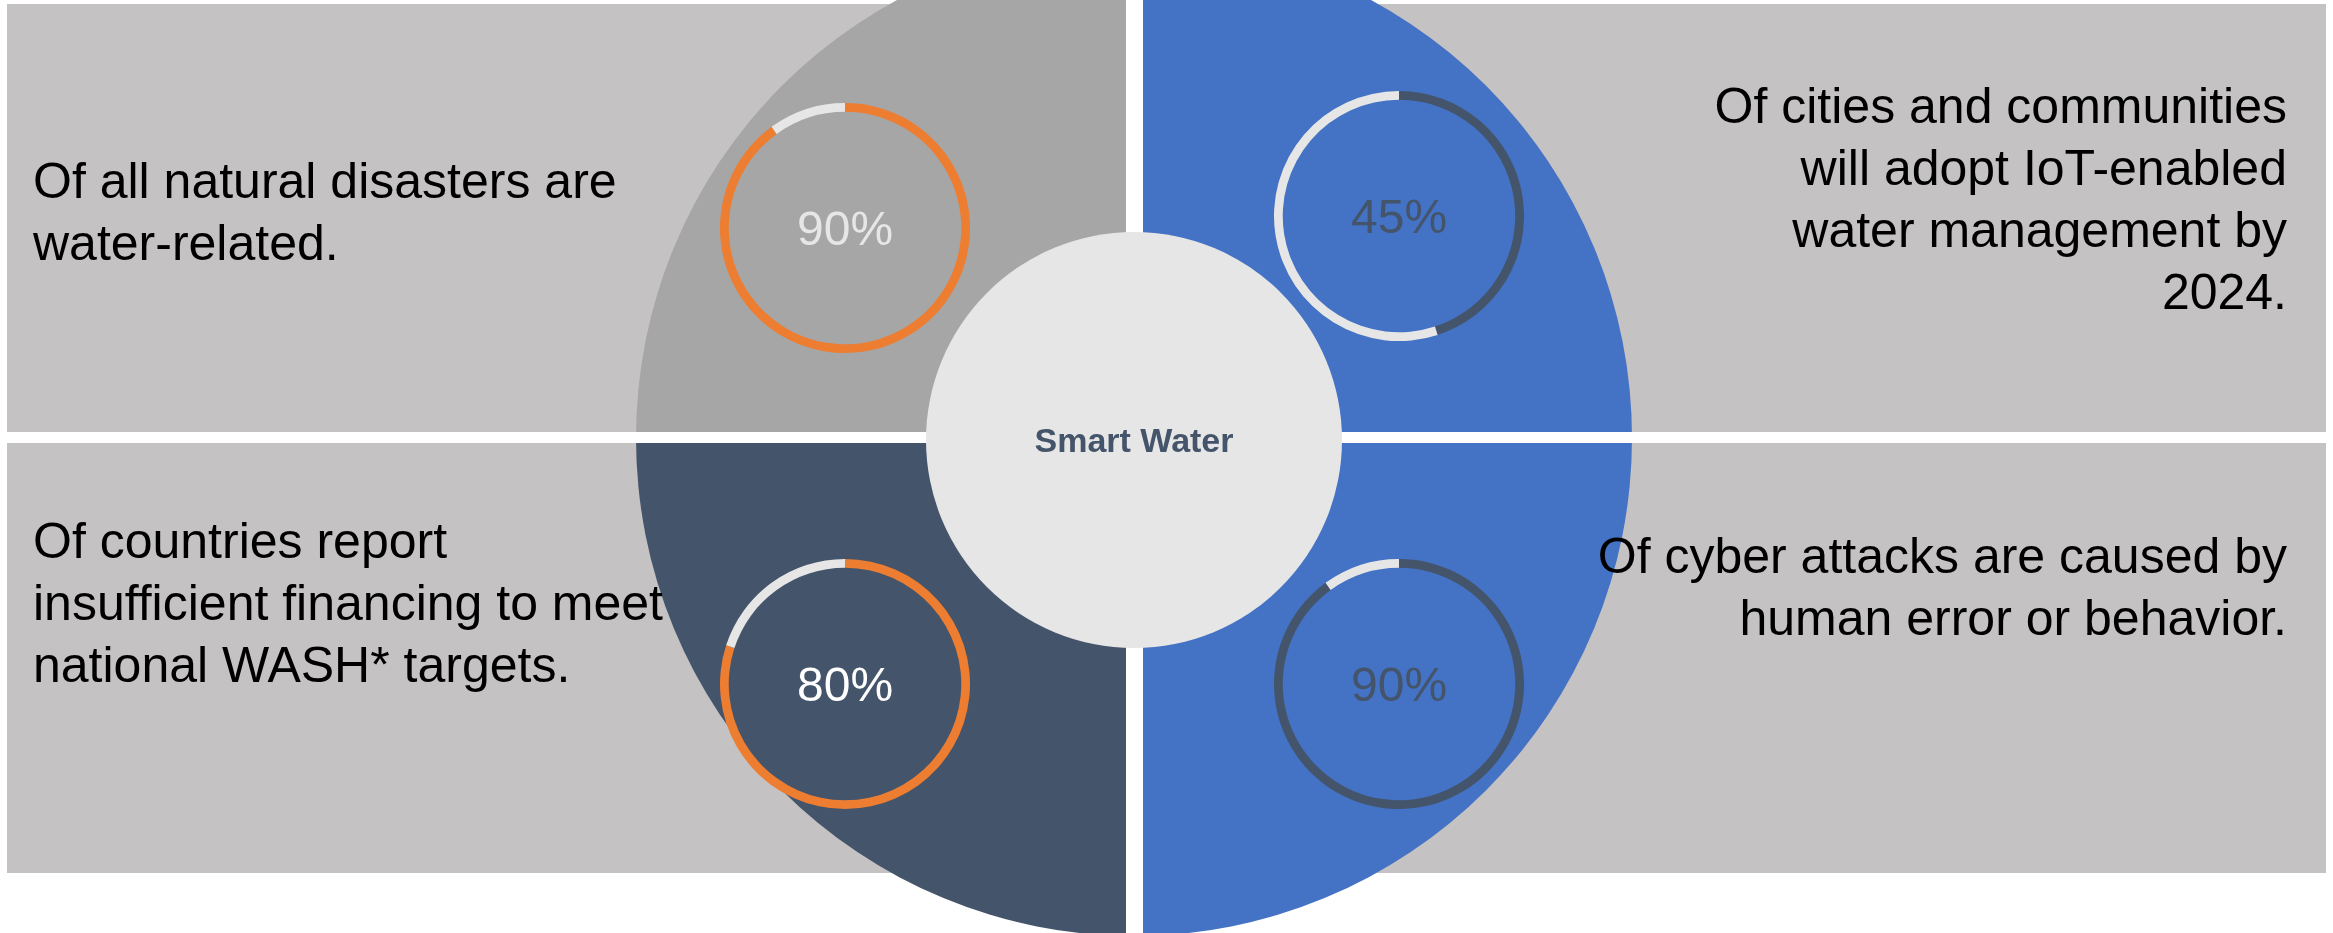  Describe the element at coordinates (348, 603) in the screenshot. I see `chart-title: Of countries report insufficient financing to meet national WASH* targets.` at that location.